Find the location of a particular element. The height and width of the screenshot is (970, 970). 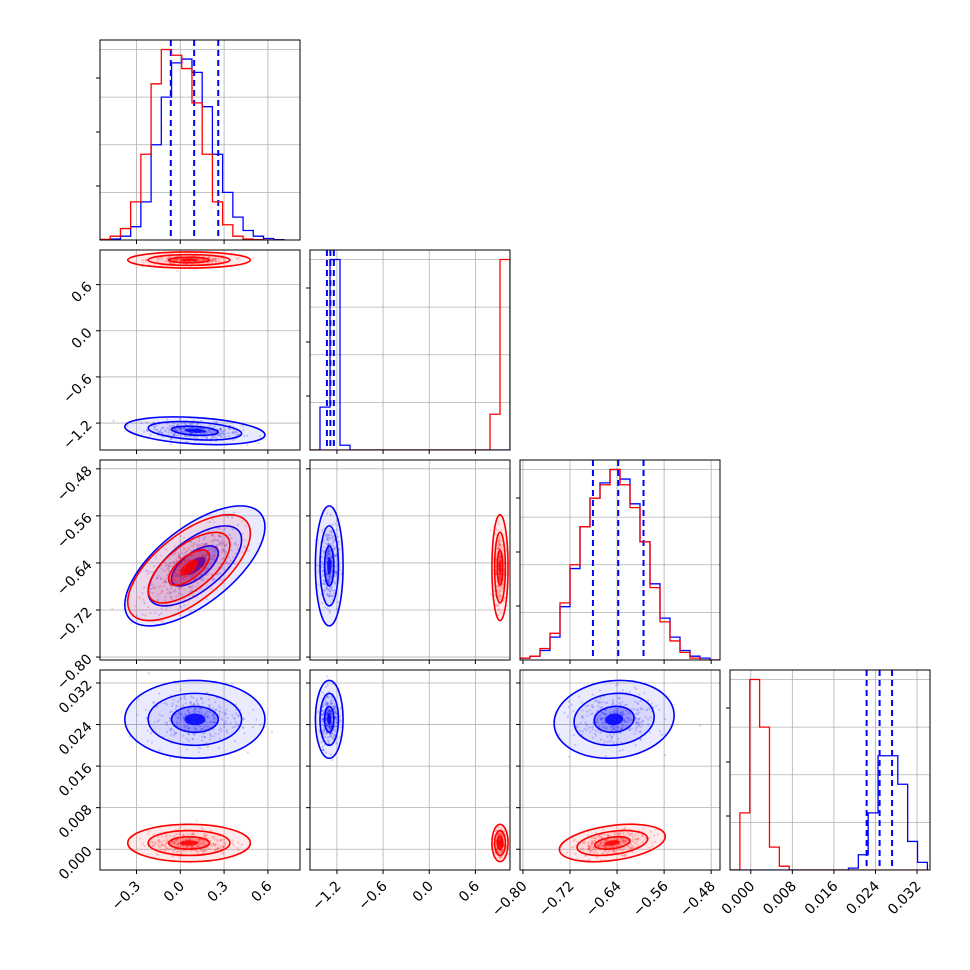

panel-frame is located at coordinates (200, 560).